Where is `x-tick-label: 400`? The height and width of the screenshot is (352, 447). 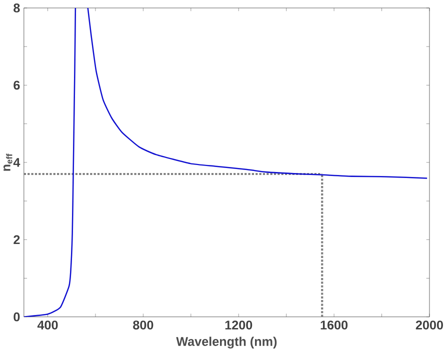
x-tick-label: 400 is located at coordinates (47, 325).